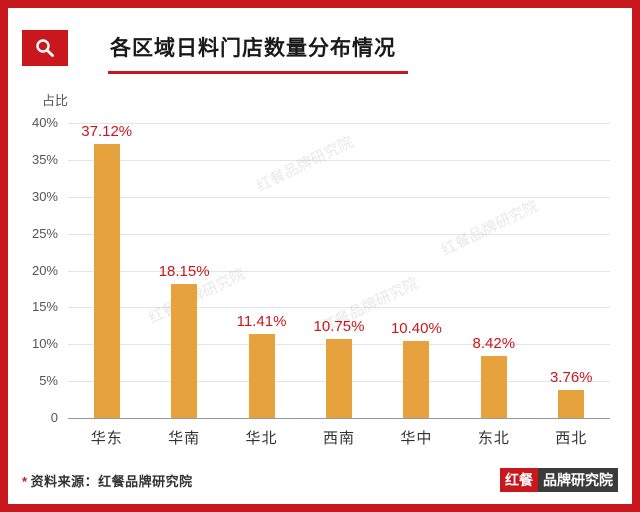 The image size is (640, 512). Describe the element at coordinates (44, 344) in the screenshot. I see `y-axis-tick: 10%` at that location.